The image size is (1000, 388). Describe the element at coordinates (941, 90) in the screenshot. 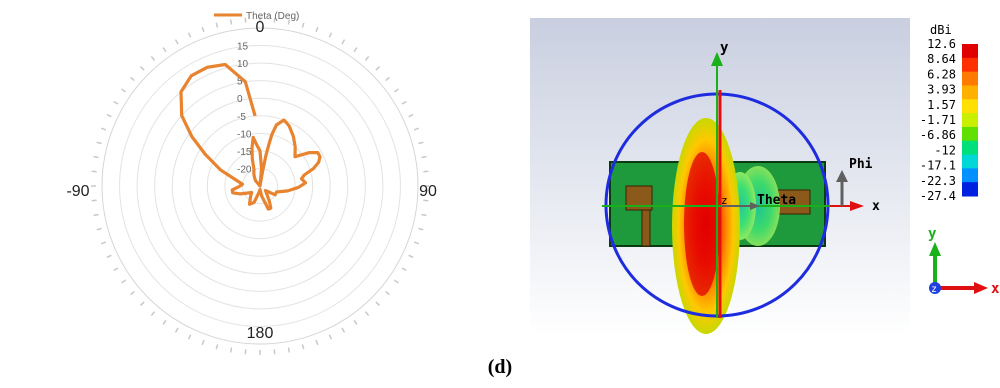

I see `colorbar-label: 3.93` at that location.